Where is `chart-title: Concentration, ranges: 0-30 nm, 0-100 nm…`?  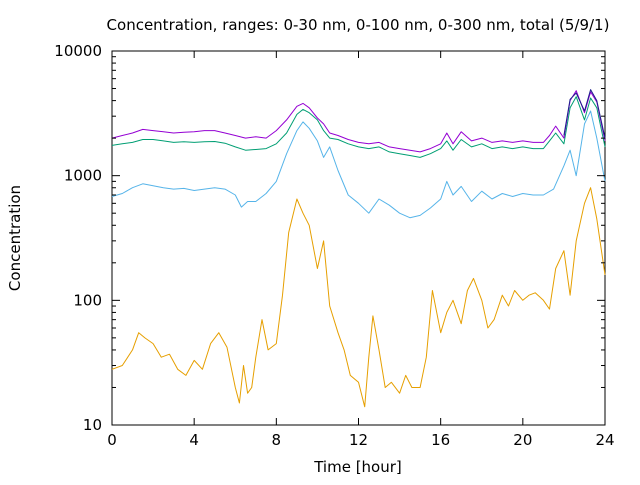
chart-title: Concentration, ranges: 0-30 nm, 0-100 nm… is located at coordinates (358, 25).